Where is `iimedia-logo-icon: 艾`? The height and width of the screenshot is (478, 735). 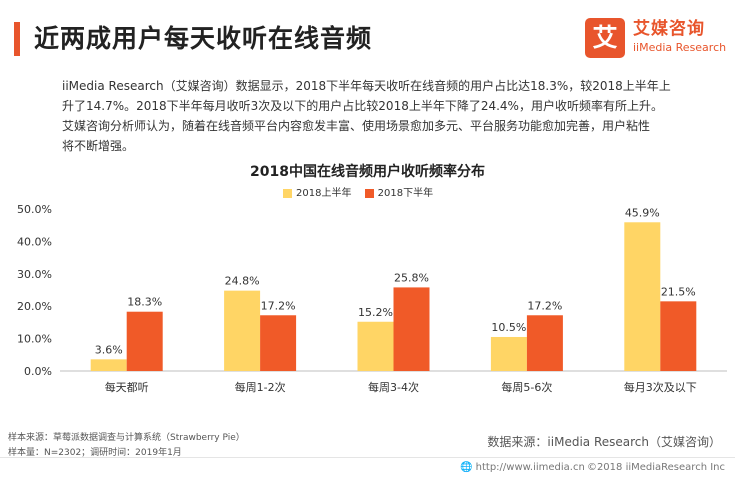
iimedia-logo-icon: 艾 is located at coordinates (605, 38).